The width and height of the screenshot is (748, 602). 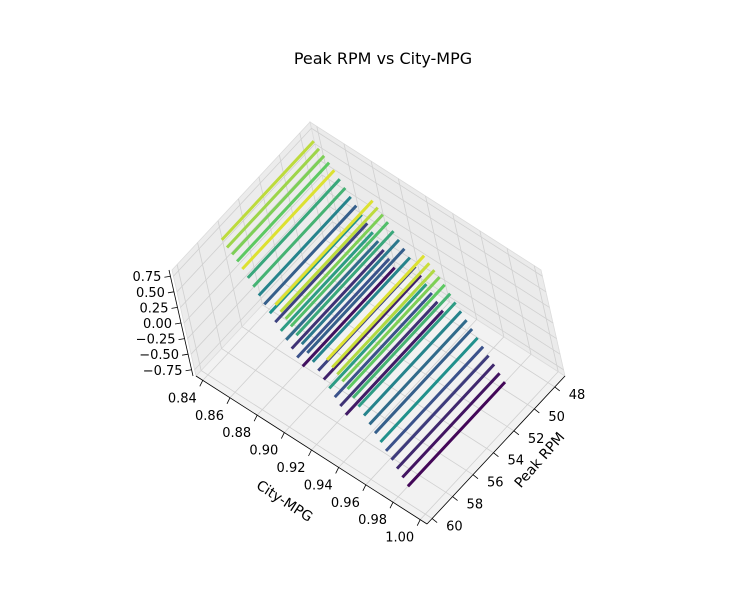 I want to click on x-tick-label: 50, so click(x=556, y=417).